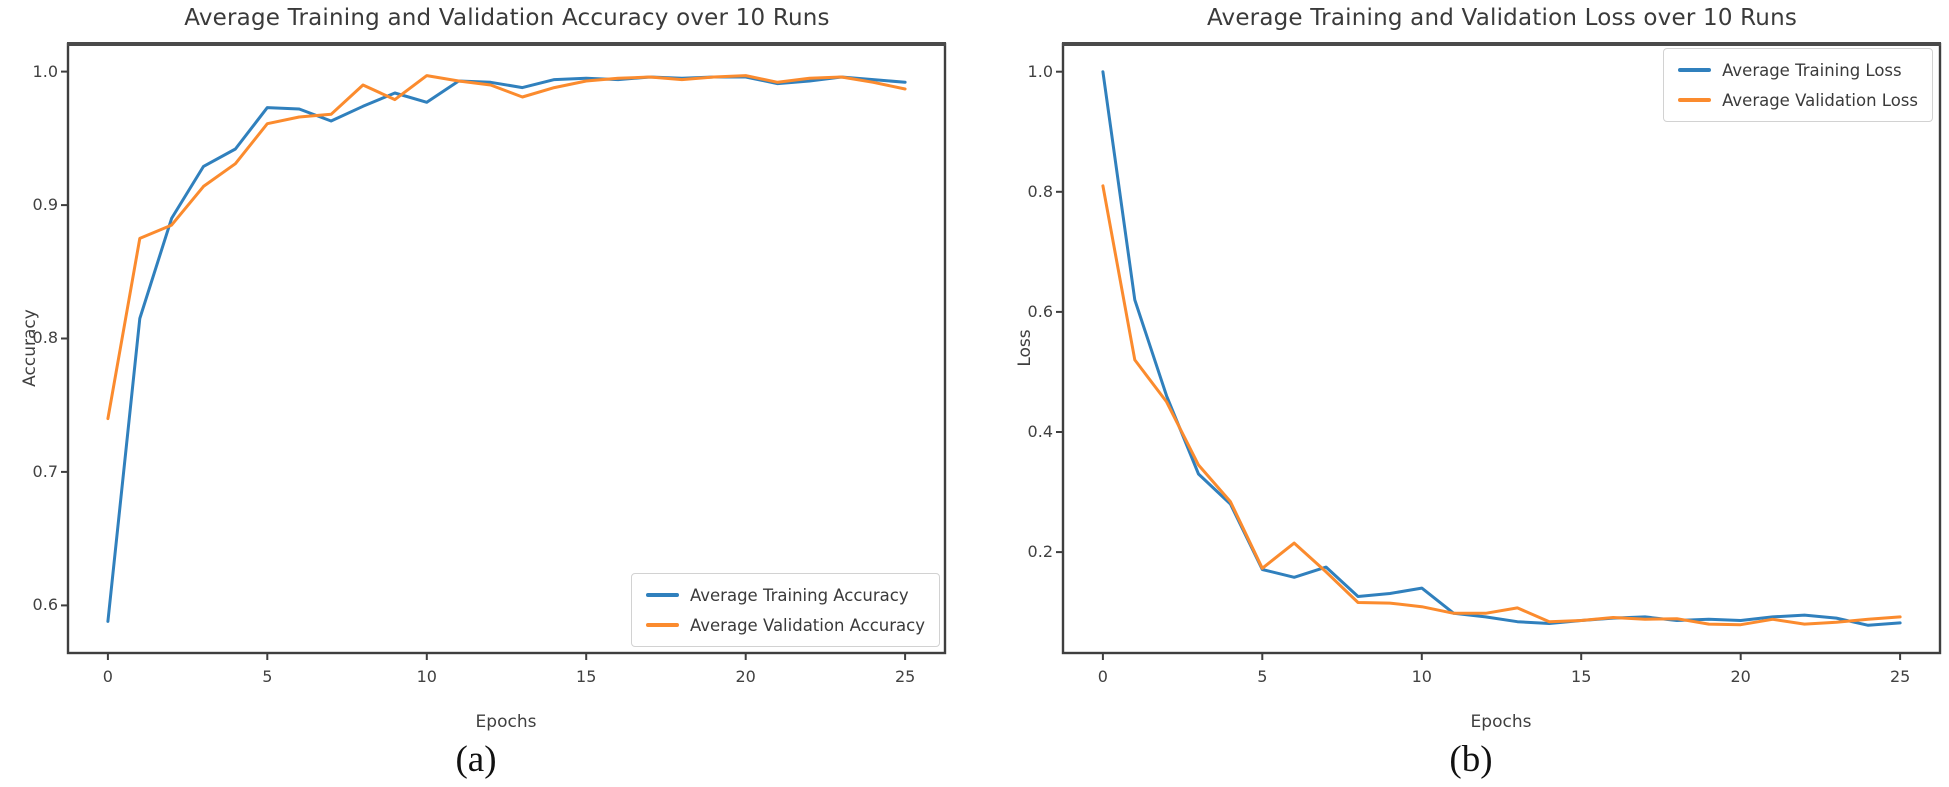  I want to click on y-tick-label: 0.7, so click(45, 471).